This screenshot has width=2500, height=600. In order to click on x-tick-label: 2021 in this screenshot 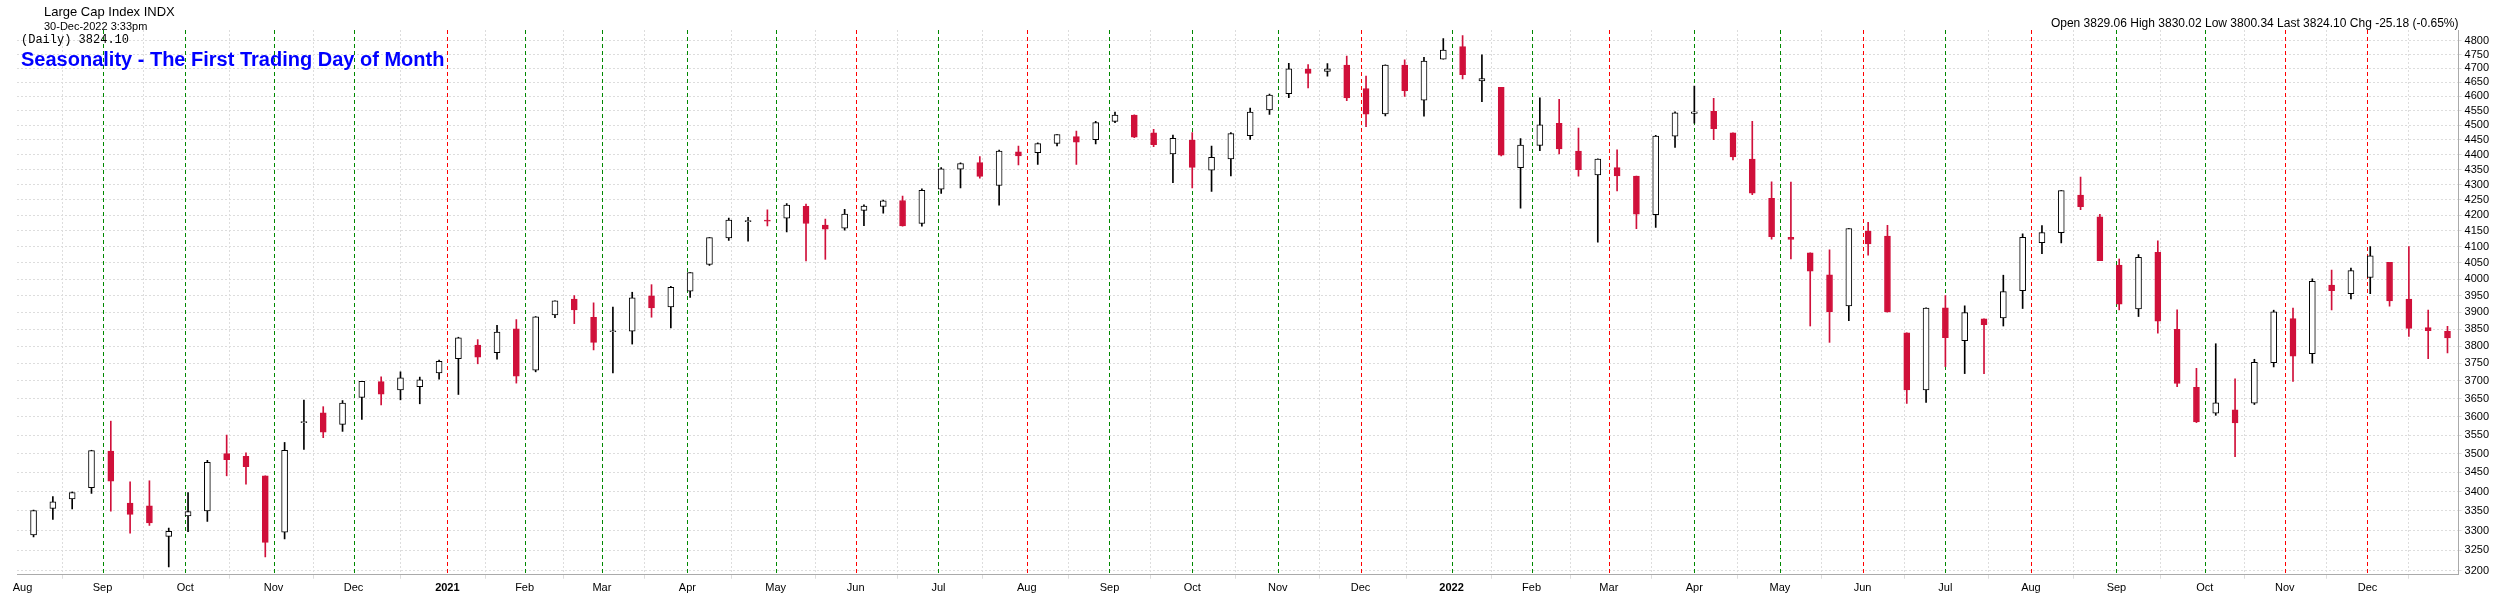, I will do `click(447, 587)`.